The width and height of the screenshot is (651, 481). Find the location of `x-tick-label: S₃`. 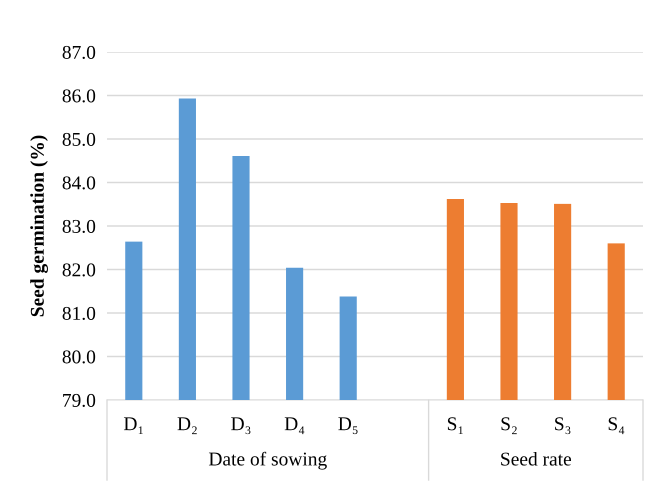

x-tick-label: S₃ is located at coordinates (562, 425).